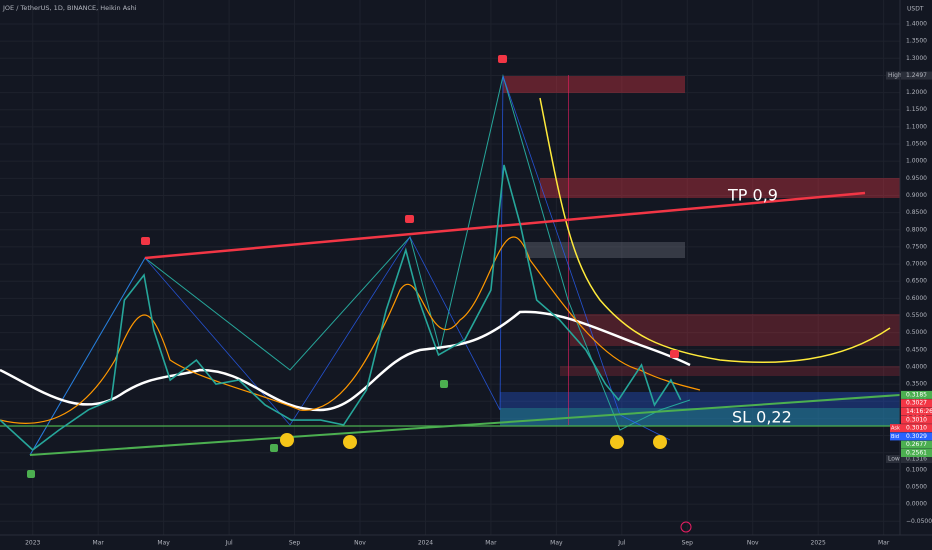  What do you see at coordinates (916, 109) in the screenshot?
I see `y-tick-label: 1.1500` at bounding box center [916, 109].